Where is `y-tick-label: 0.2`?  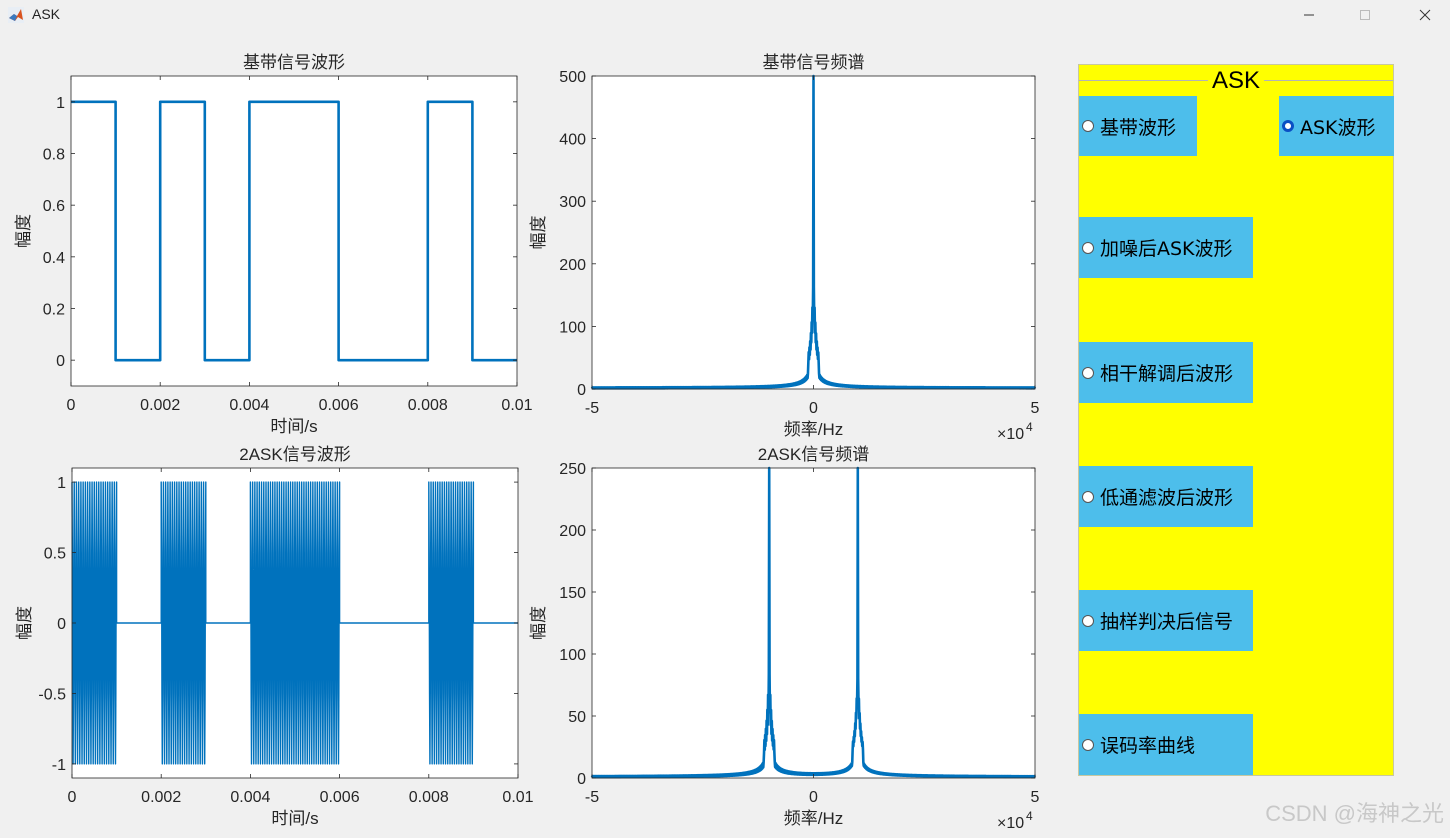 y-tick-label: 0.2 is located at coordinates (54, 310).